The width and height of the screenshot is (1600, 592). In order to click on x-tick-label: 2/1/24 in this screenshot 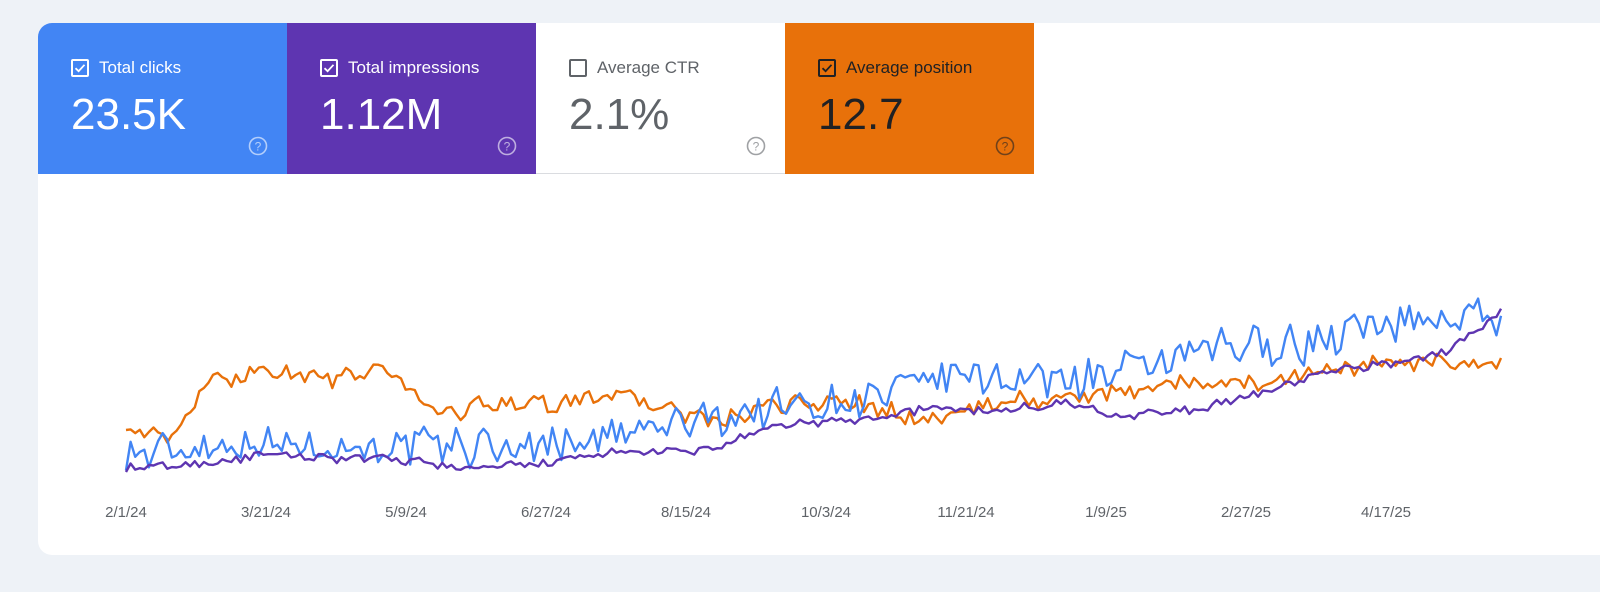, I will do `click(126, 512)`.